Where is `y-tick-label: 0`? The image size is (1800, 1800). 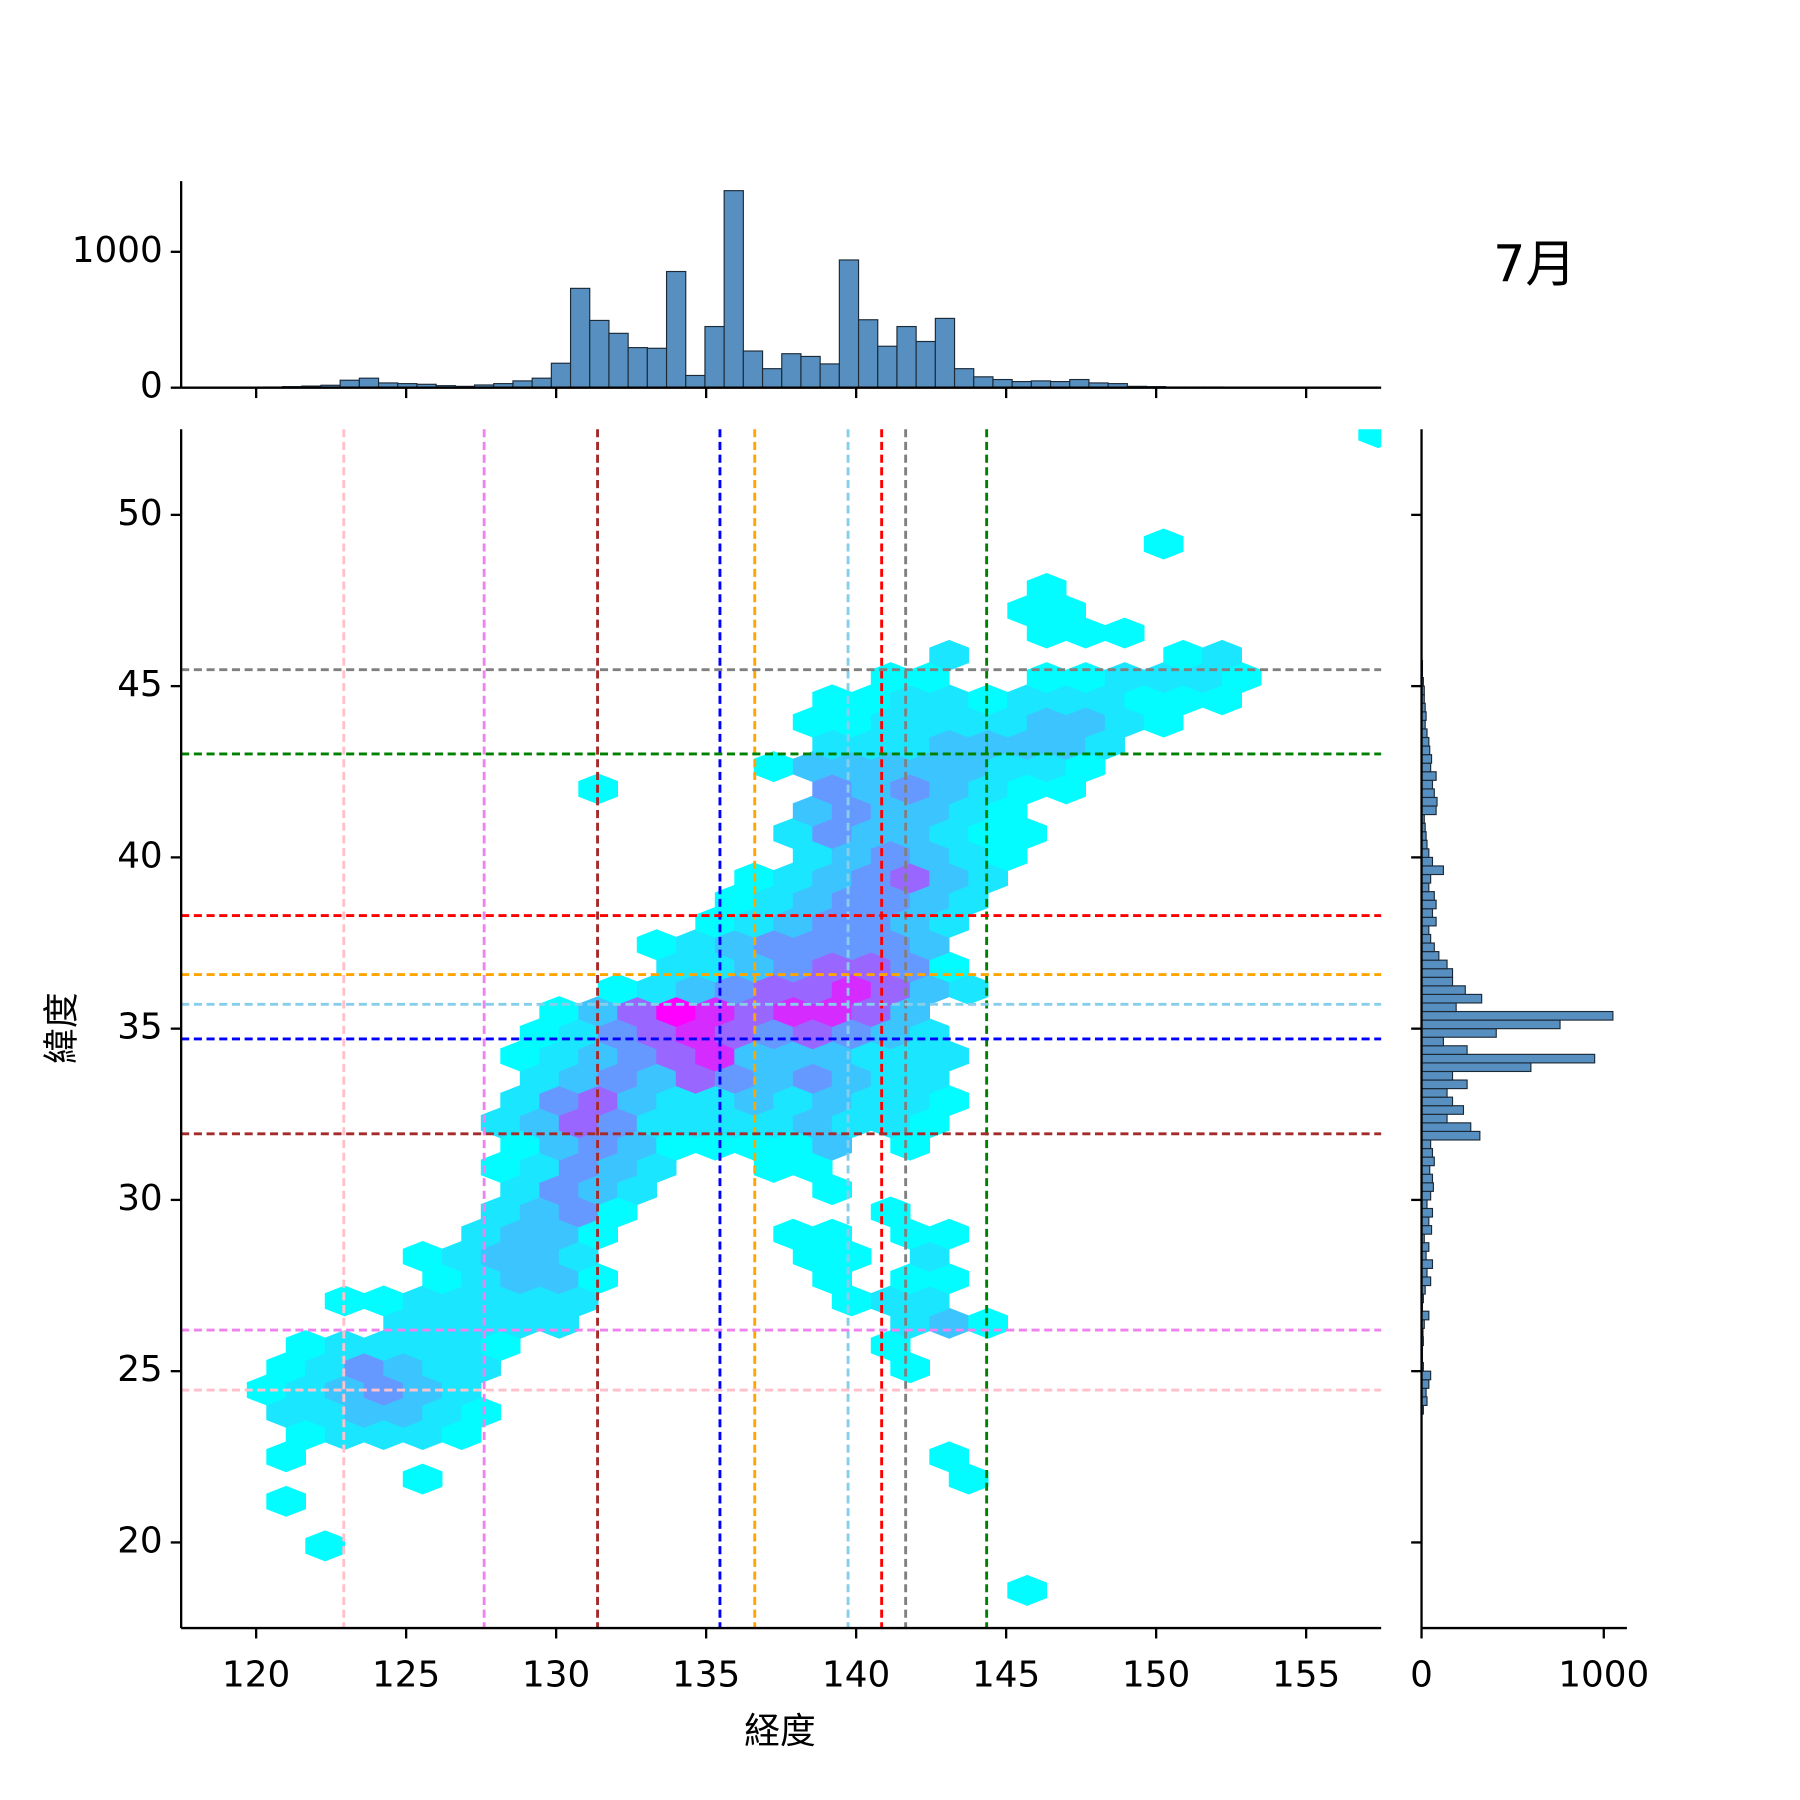
y-tick-label: 0 is located at coordinates (151, 386).